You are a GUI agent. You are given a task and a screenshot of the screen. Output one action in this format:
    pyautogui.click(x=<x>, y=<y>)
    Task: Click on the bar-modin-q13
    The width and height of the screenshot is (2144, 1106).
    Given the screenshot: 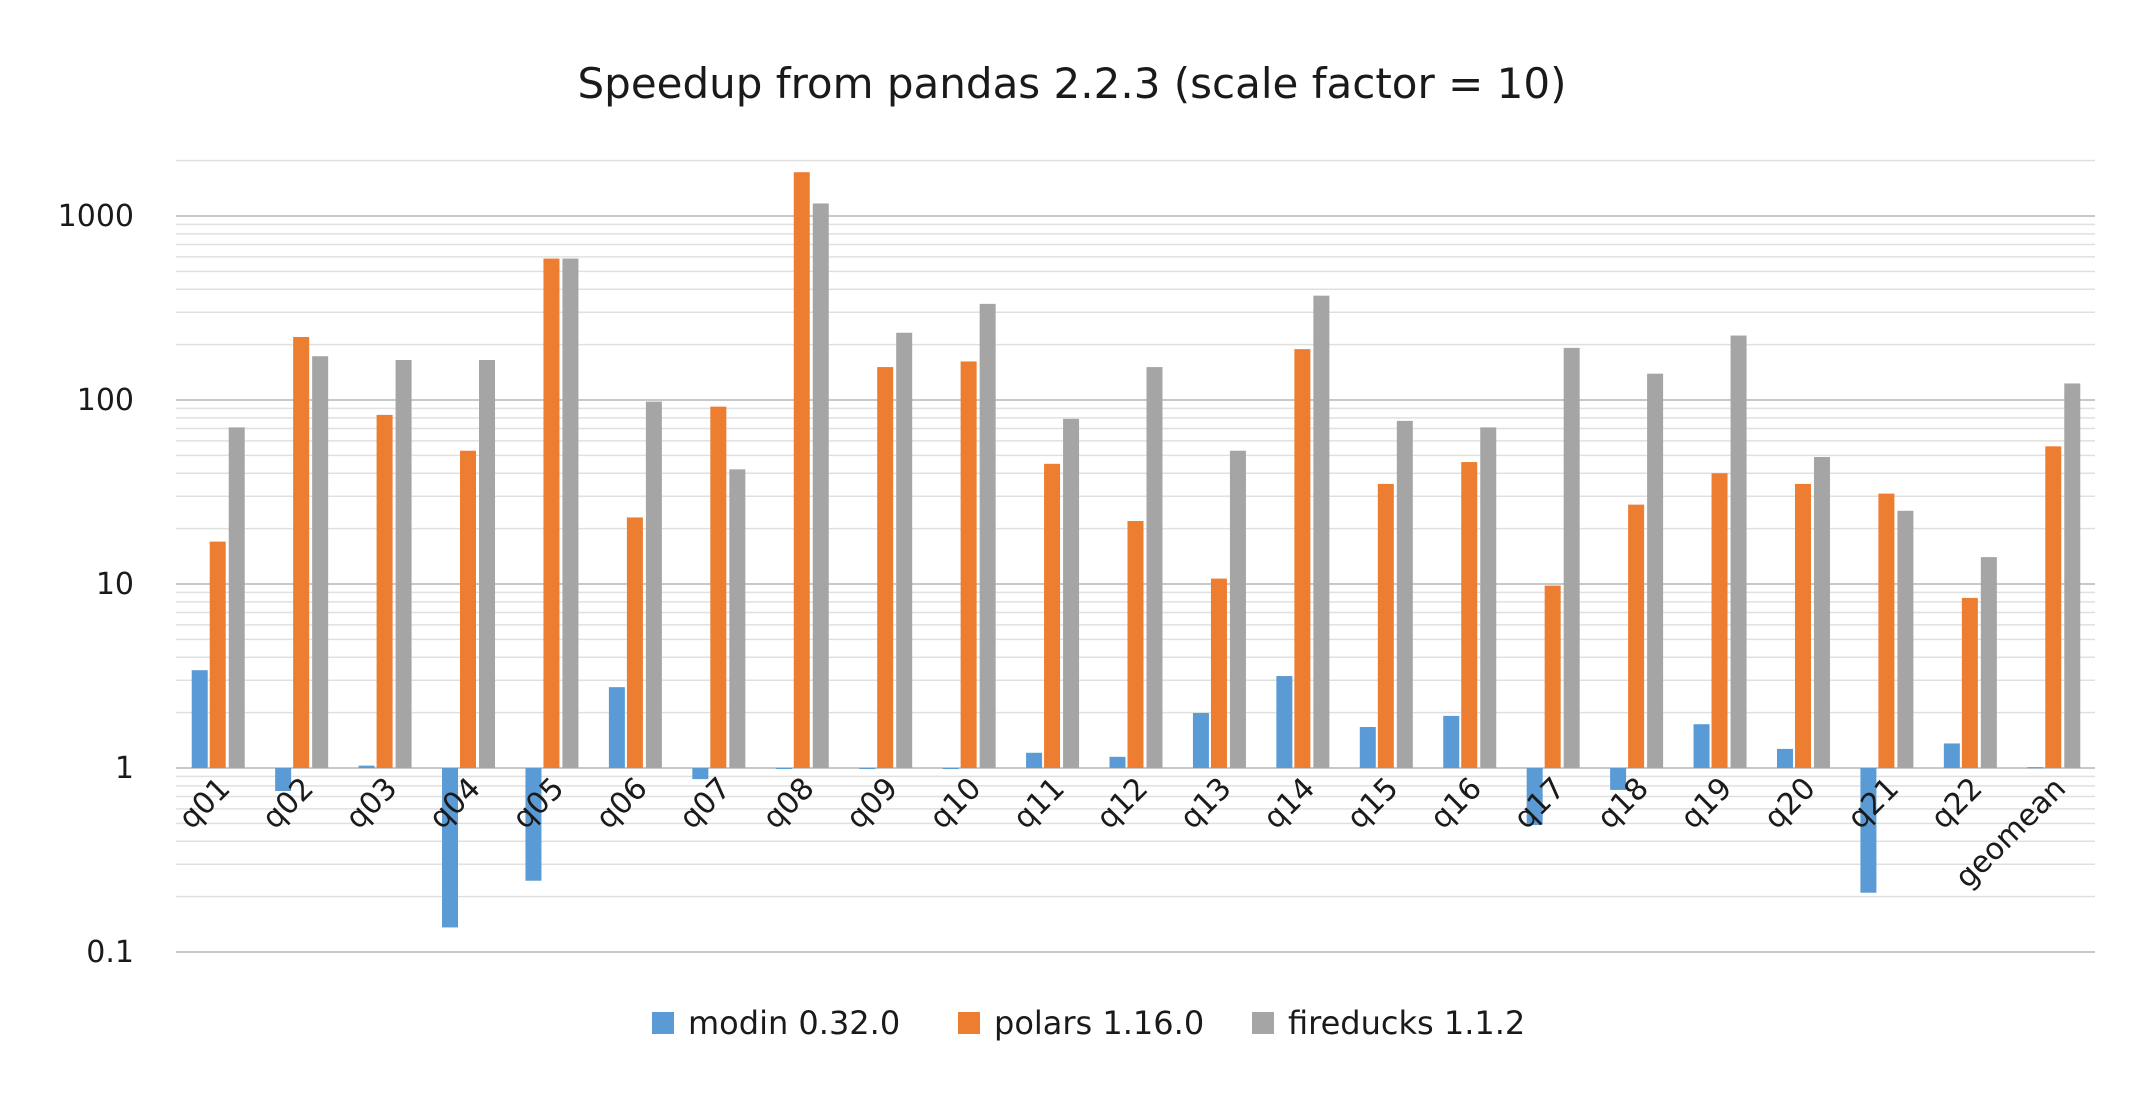 What is the action you would take?
    pyautogui.click(x=1200, y=740)
    